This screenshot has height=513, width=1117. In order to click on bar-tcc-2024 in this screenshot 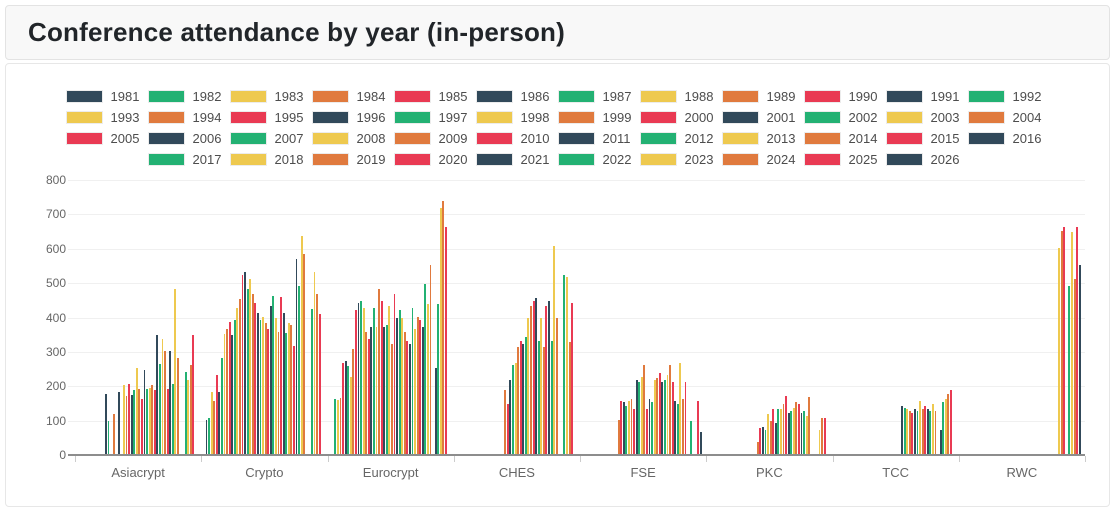, I will do `click(948, 423)`.